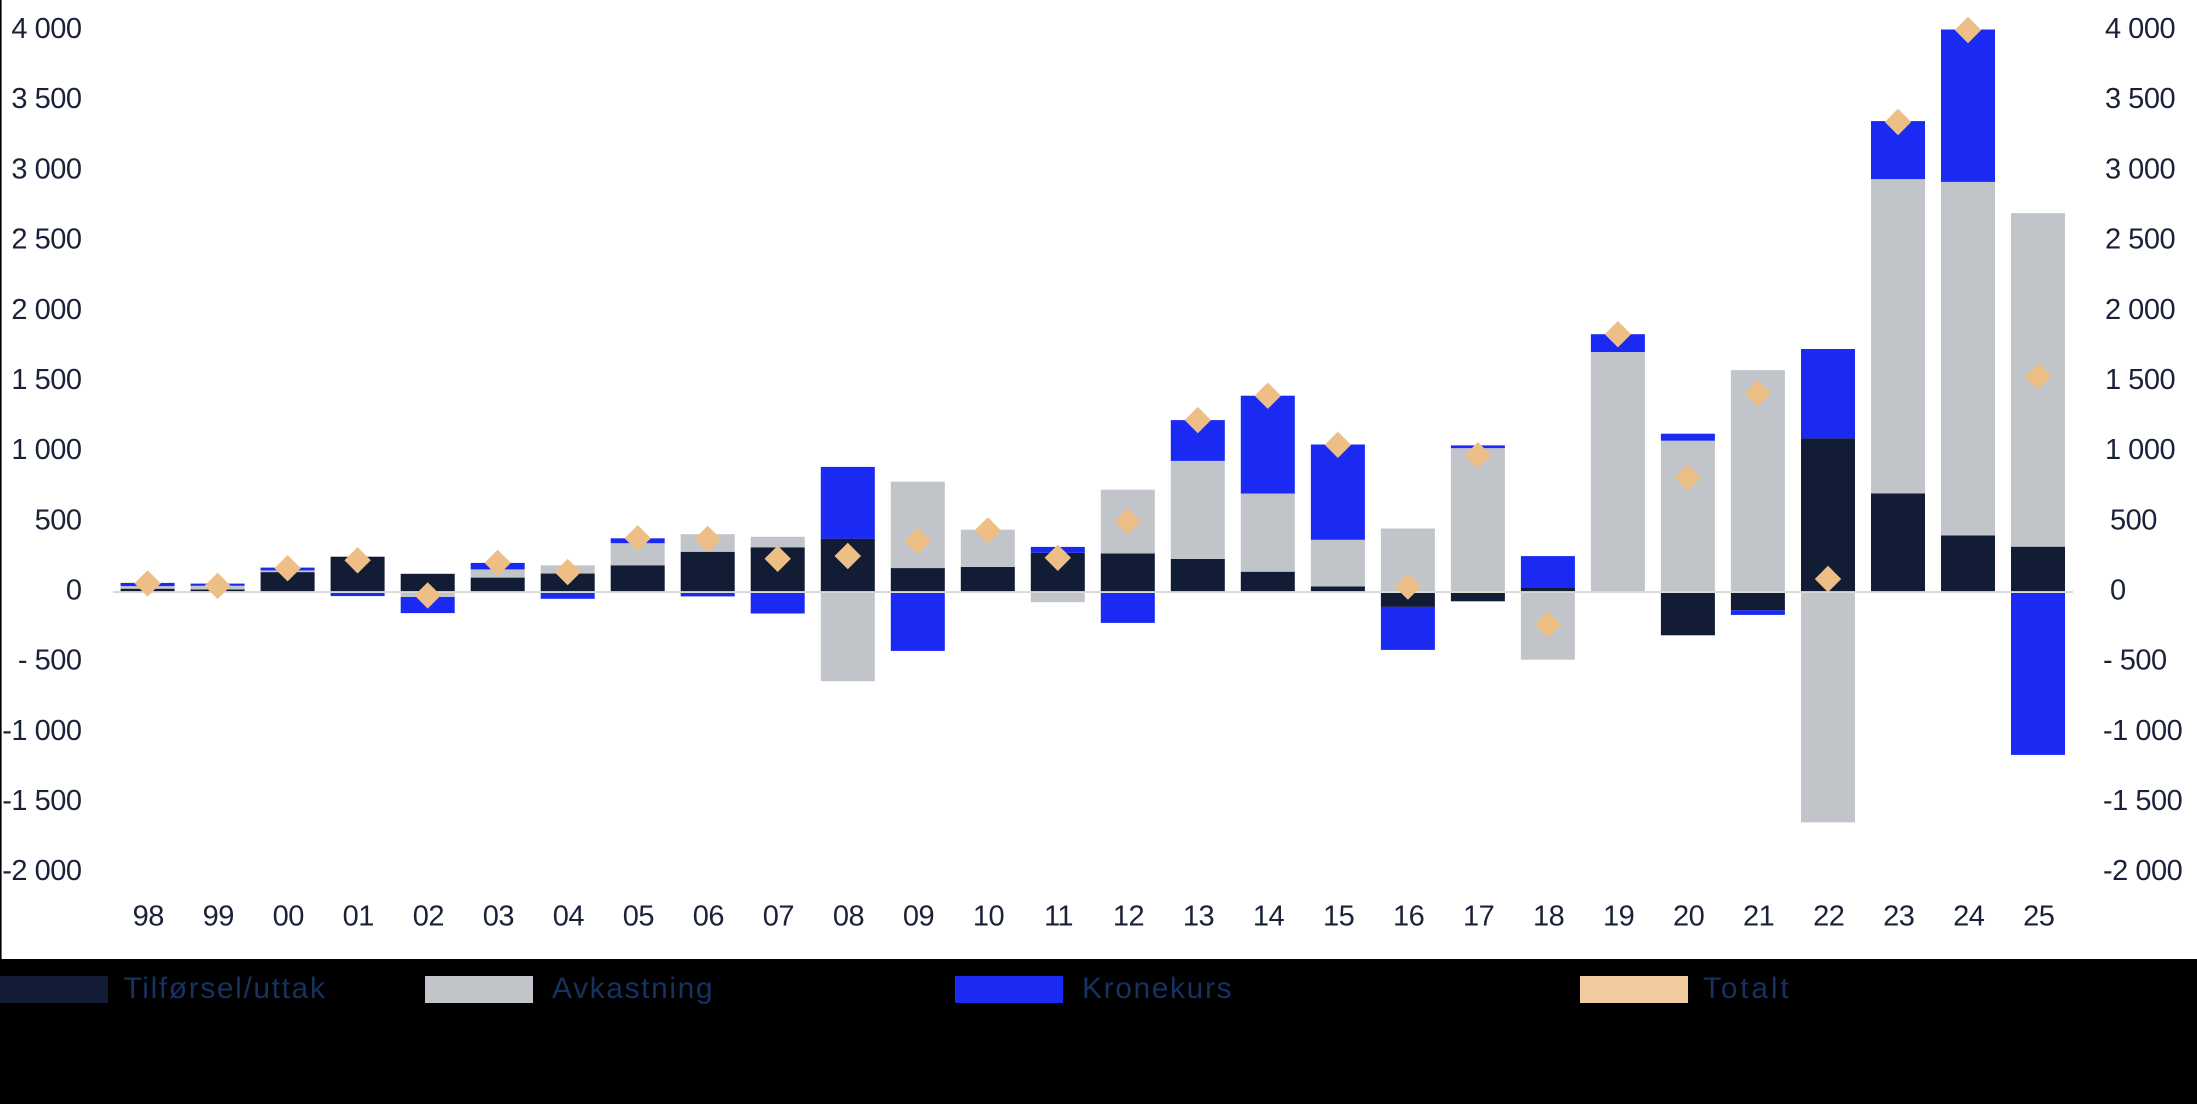 This screenshot has width=2197, height=1109. Describe the element at coordinates (1969, 917) in the screenshot. I see `svg-text: 24` at that location.